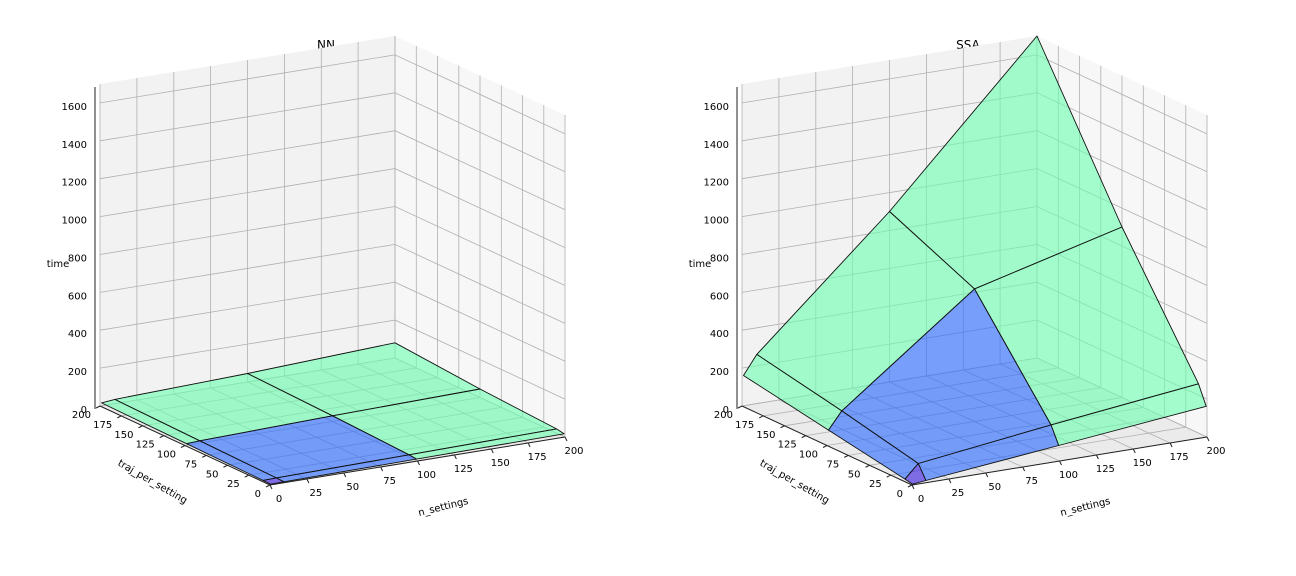  I want to click on z-tick-label: 1000, so click(74, 221).